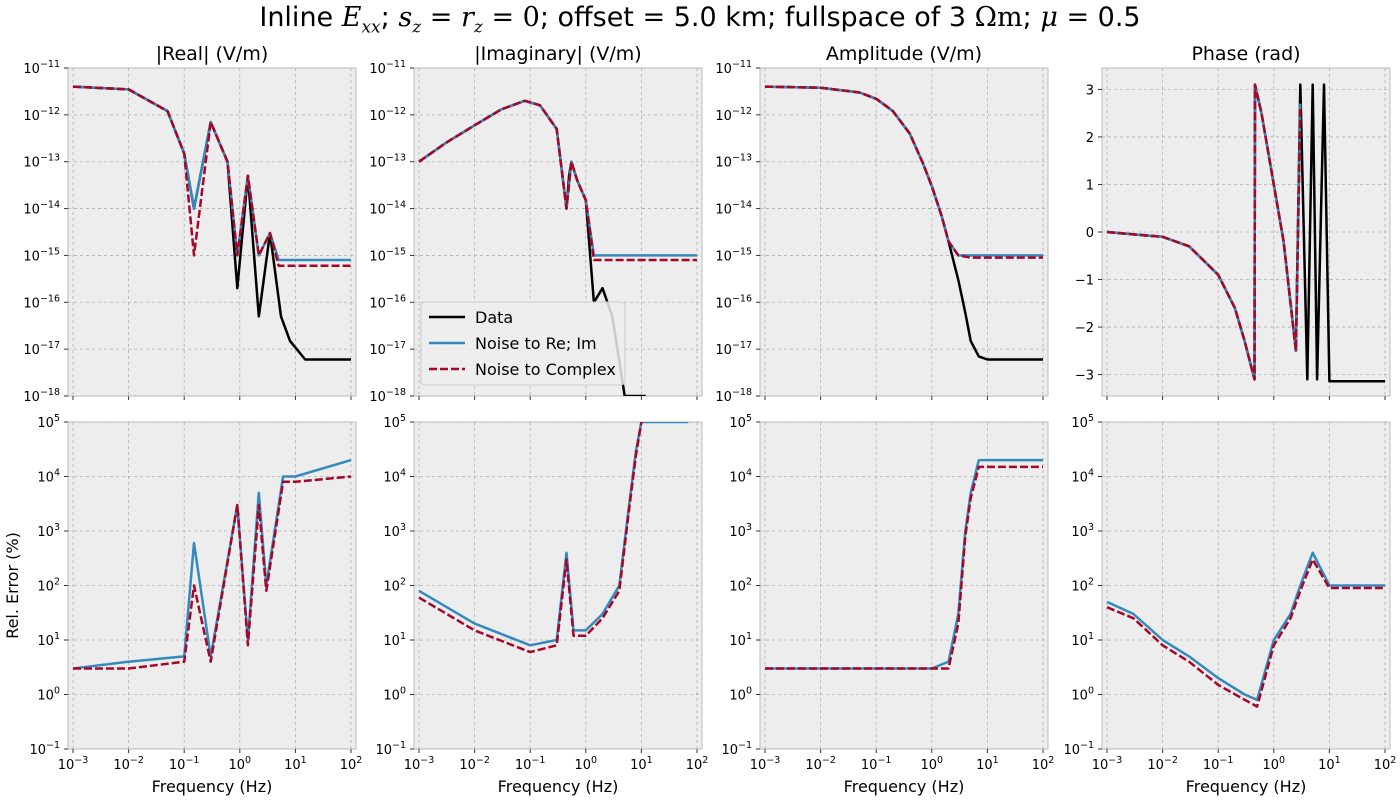 Image resolution: width=1400 pixels, height=800 pixels. What do you see at coordinates (1245, 54) in the screenshot?
I see `subplot-title: Phase (rad)` at bounding box center [1245, 54].